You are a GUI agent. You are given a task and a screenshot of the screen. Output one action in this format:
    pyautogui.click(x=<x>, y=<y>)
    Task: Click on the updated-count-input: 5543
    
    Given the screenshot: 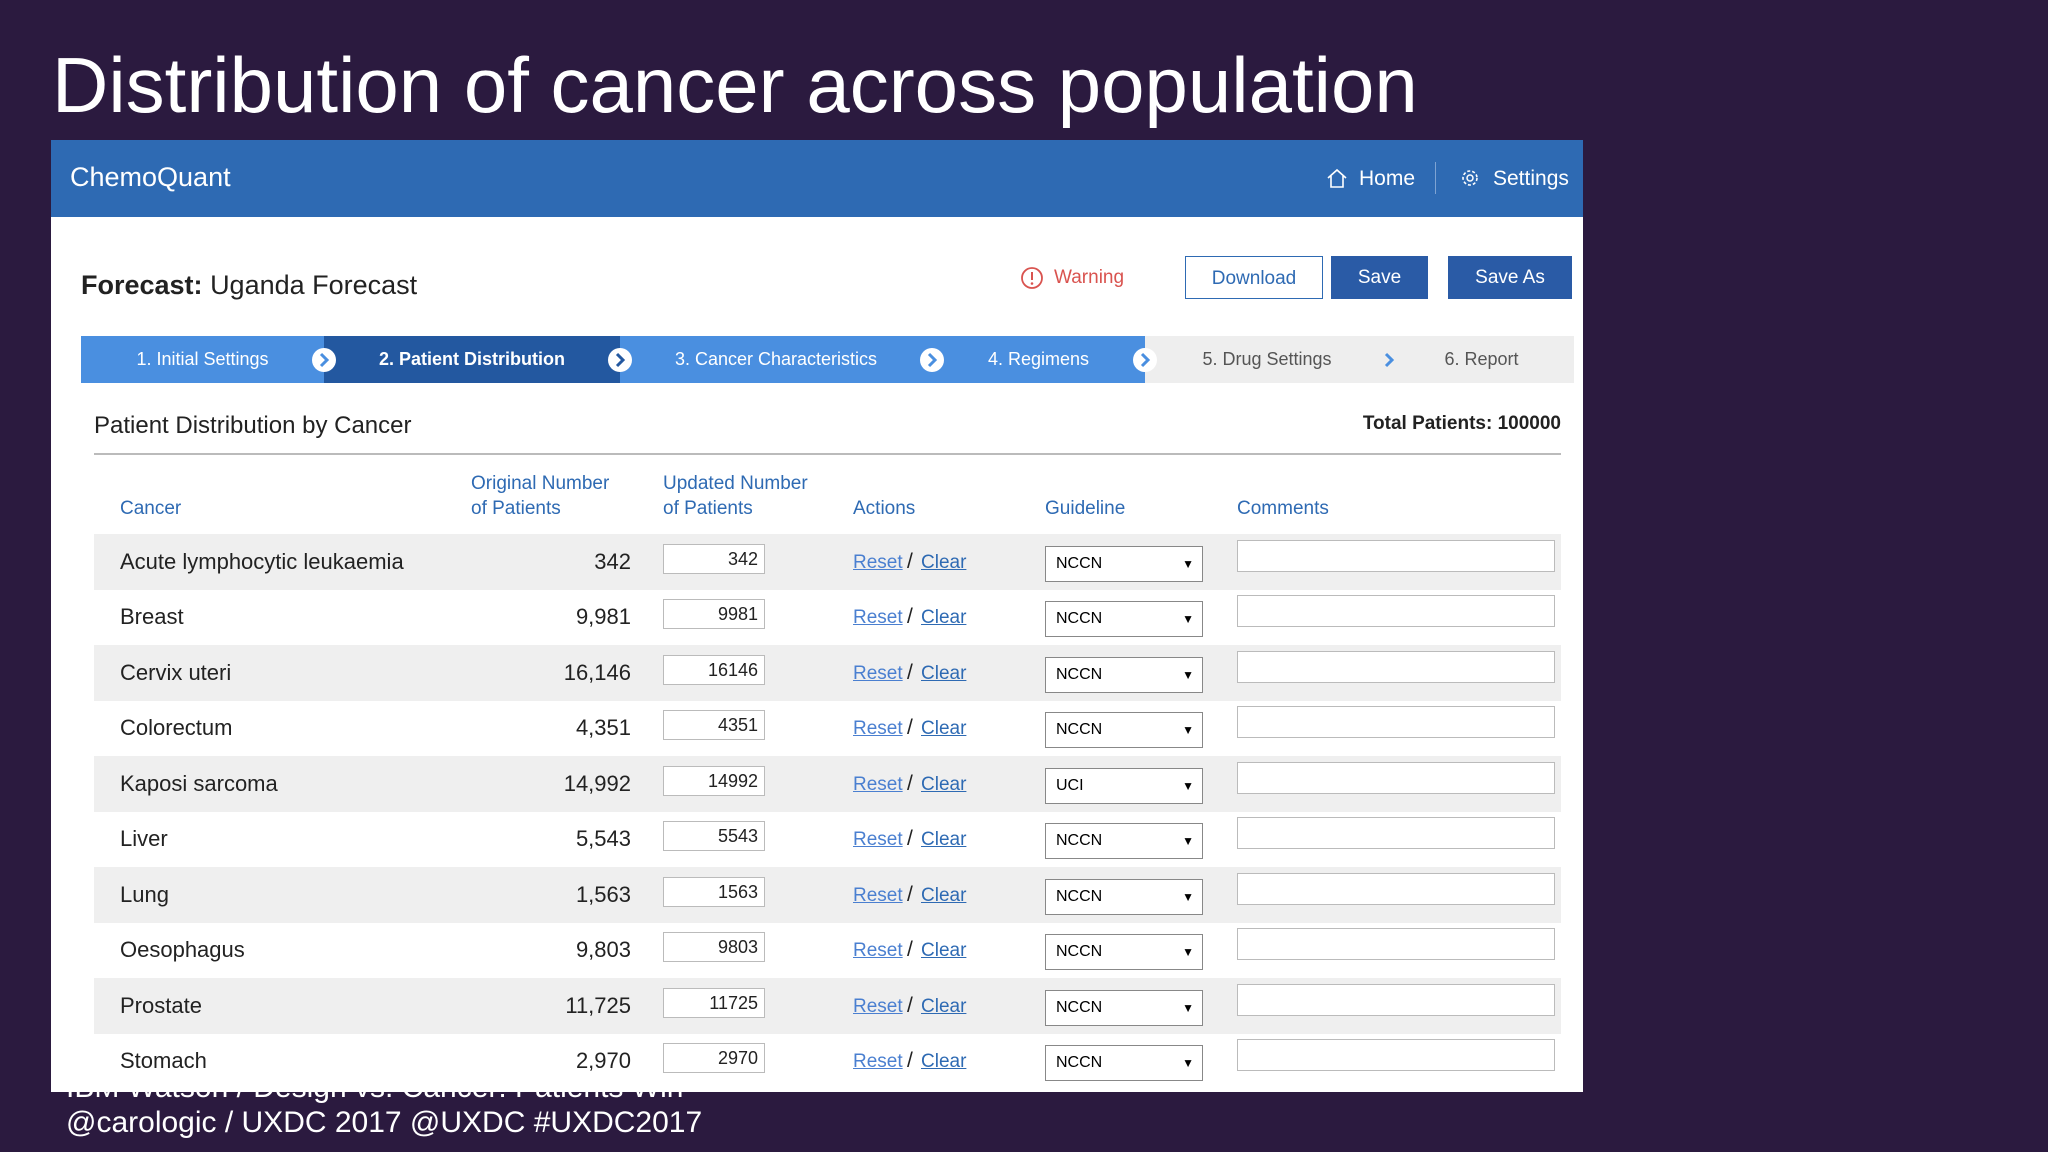 What is the action you would take?
    pyautogui.click(x=714, y=836)
    